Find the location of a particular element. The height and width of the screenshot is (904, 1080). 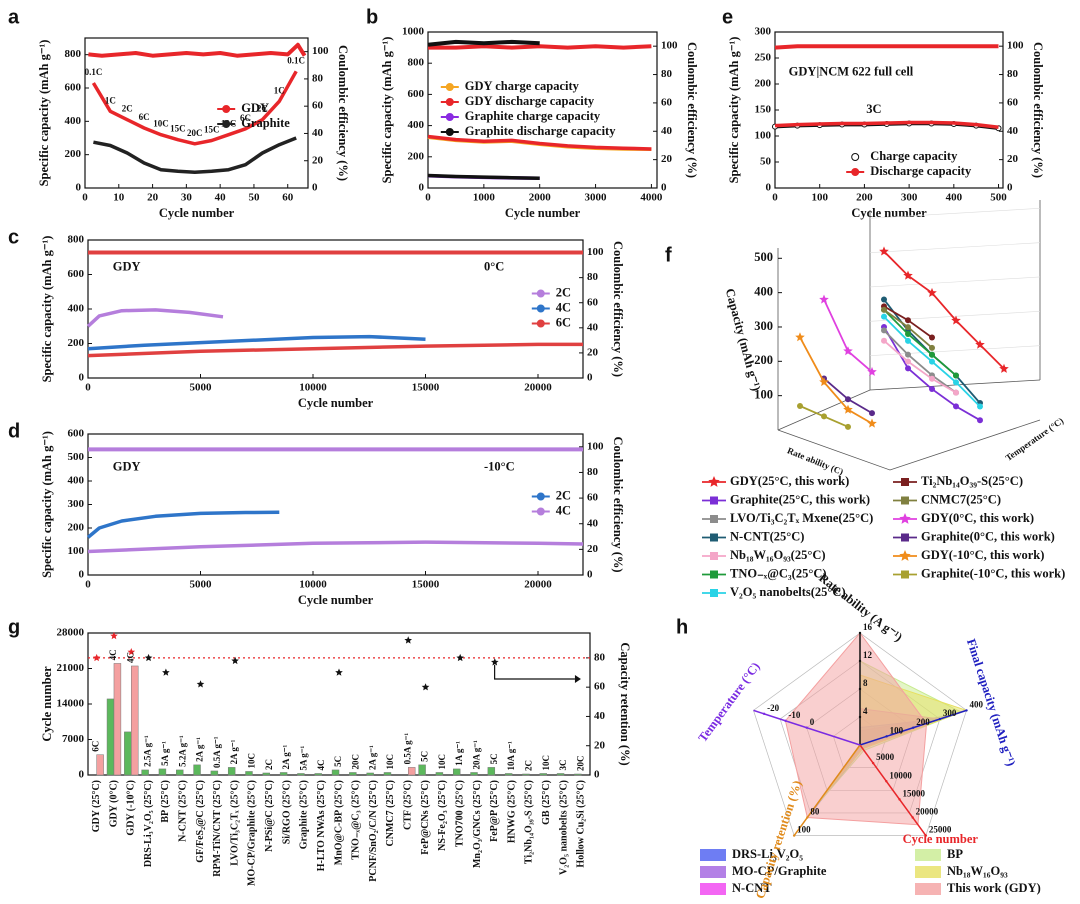

bar-label: 5C is located at coordinates (425, 756).